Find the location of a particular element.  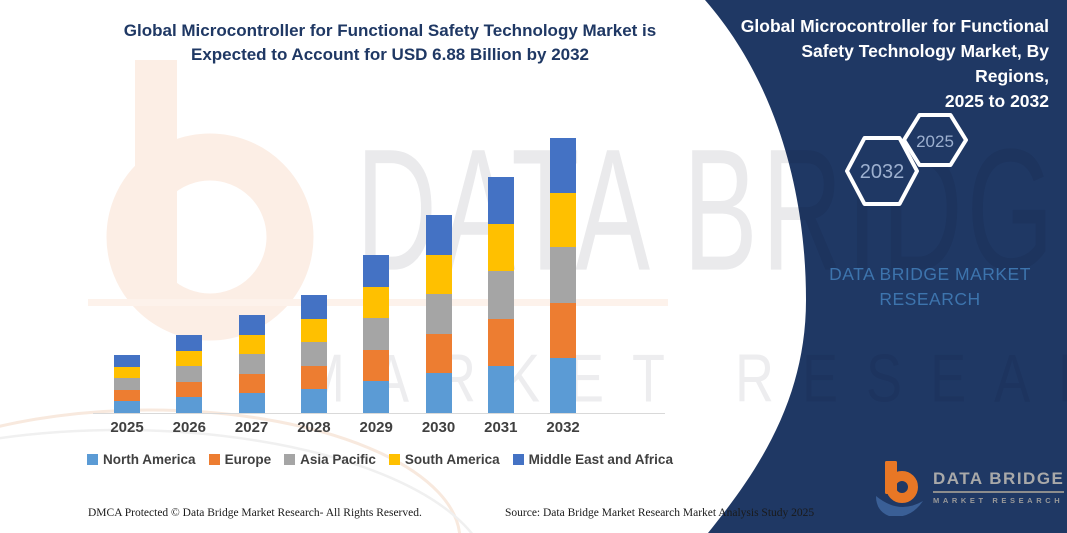

dbmr-logo-name: DATA BRIDGE is located at coordinates (999, 481).